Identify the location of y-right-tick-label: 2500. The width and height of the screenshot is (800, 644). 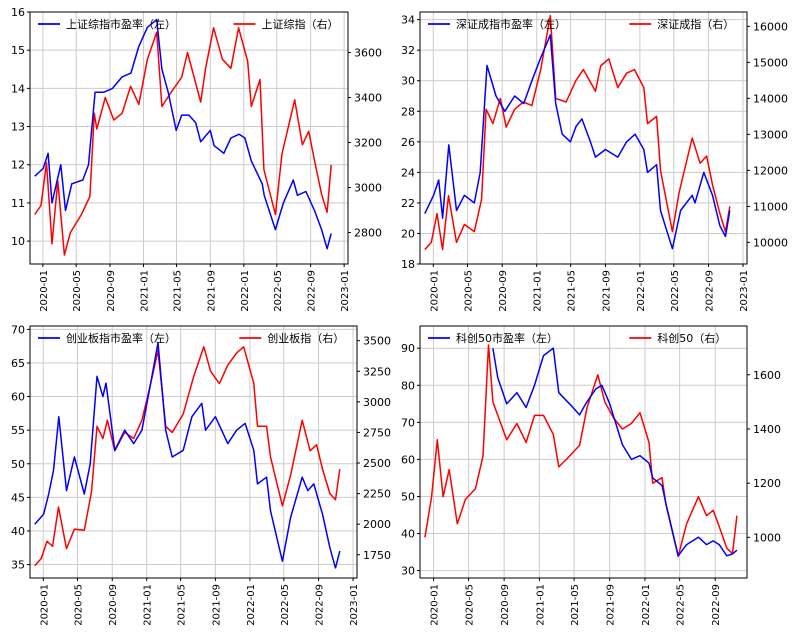
(377, 463).